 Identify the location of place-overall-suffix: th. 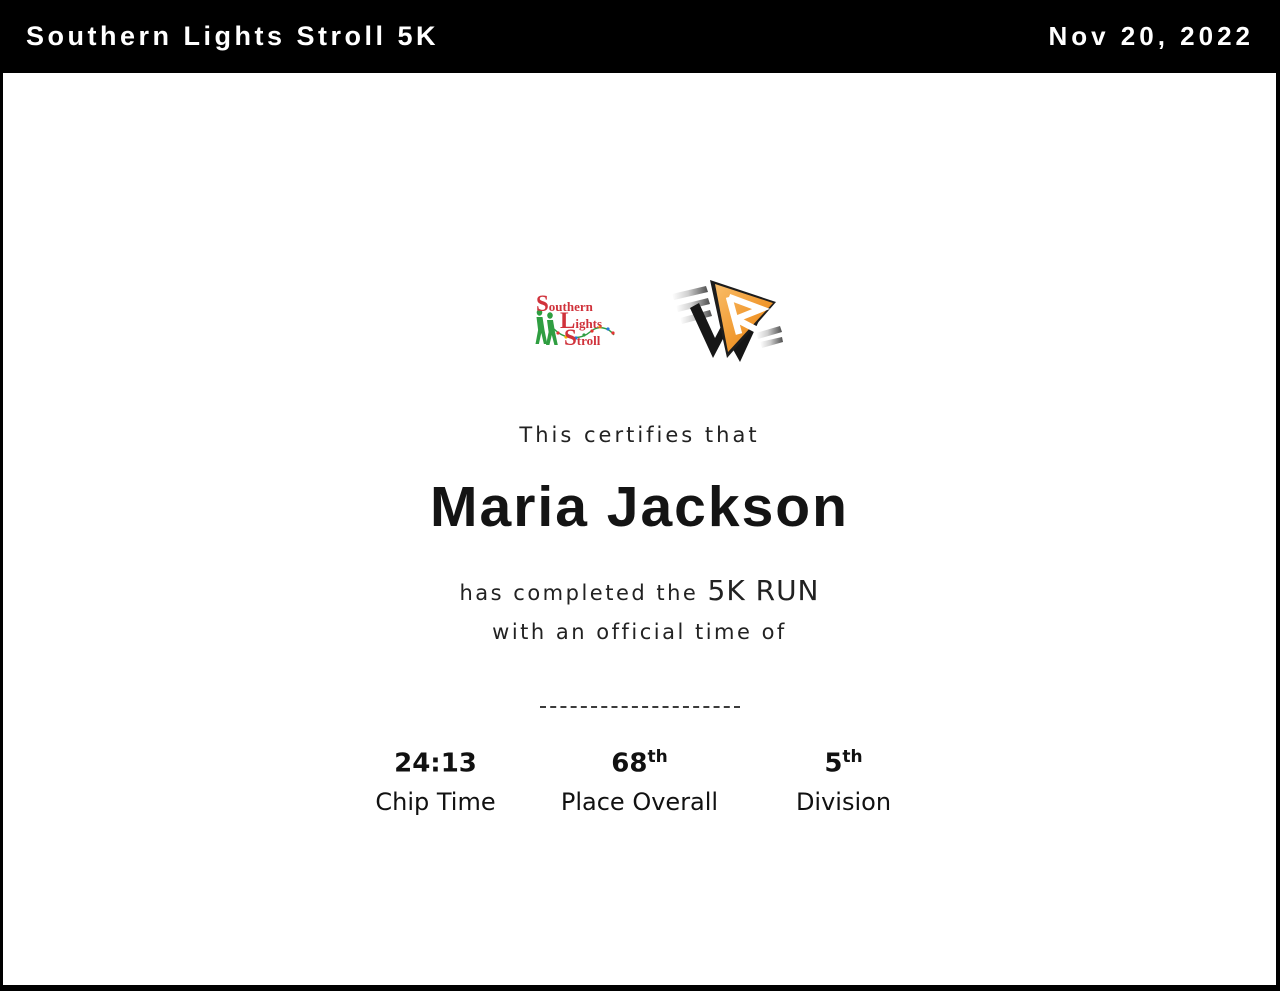
(657, 757).